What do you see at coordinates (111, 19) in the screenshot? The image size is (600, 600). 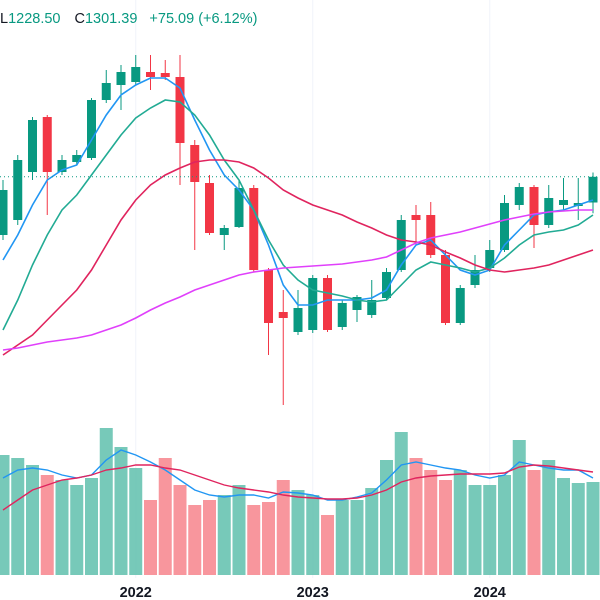 I see `close-value: 1301.39` at bounding box center [111, 19].